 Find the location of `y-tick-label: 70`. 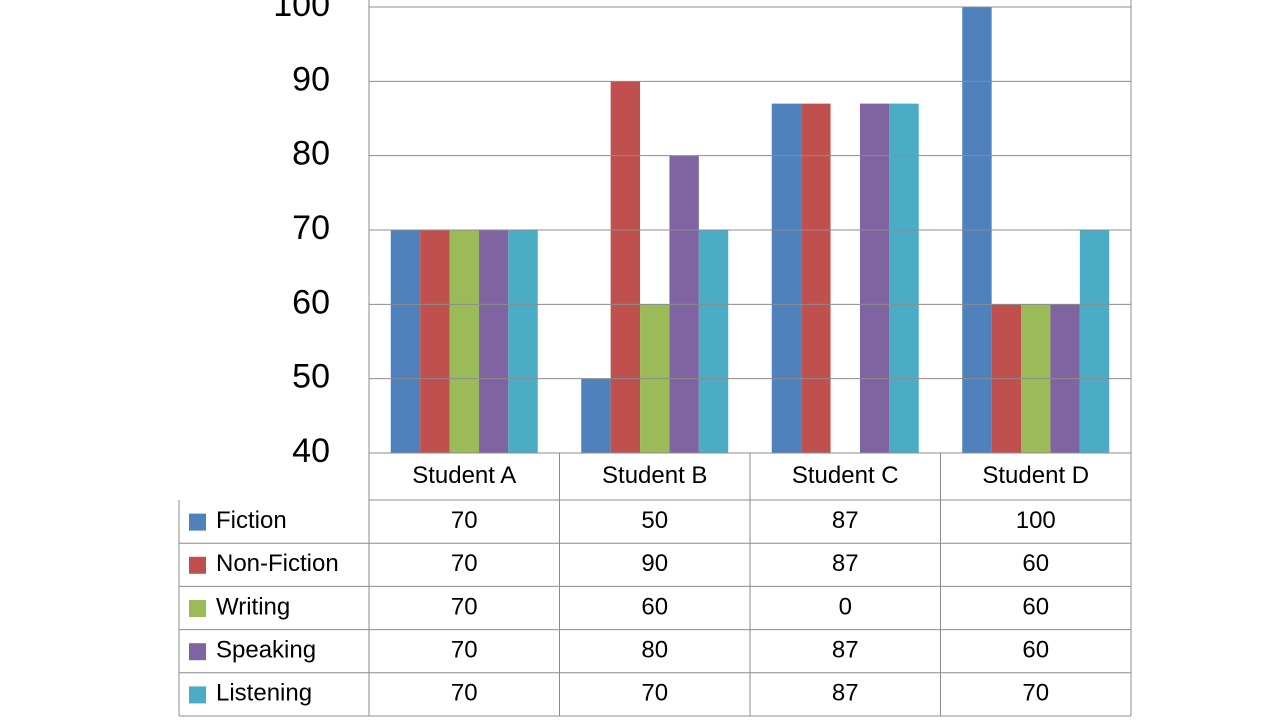

y-tick-label: 70 is located at coordinates (311, 228).